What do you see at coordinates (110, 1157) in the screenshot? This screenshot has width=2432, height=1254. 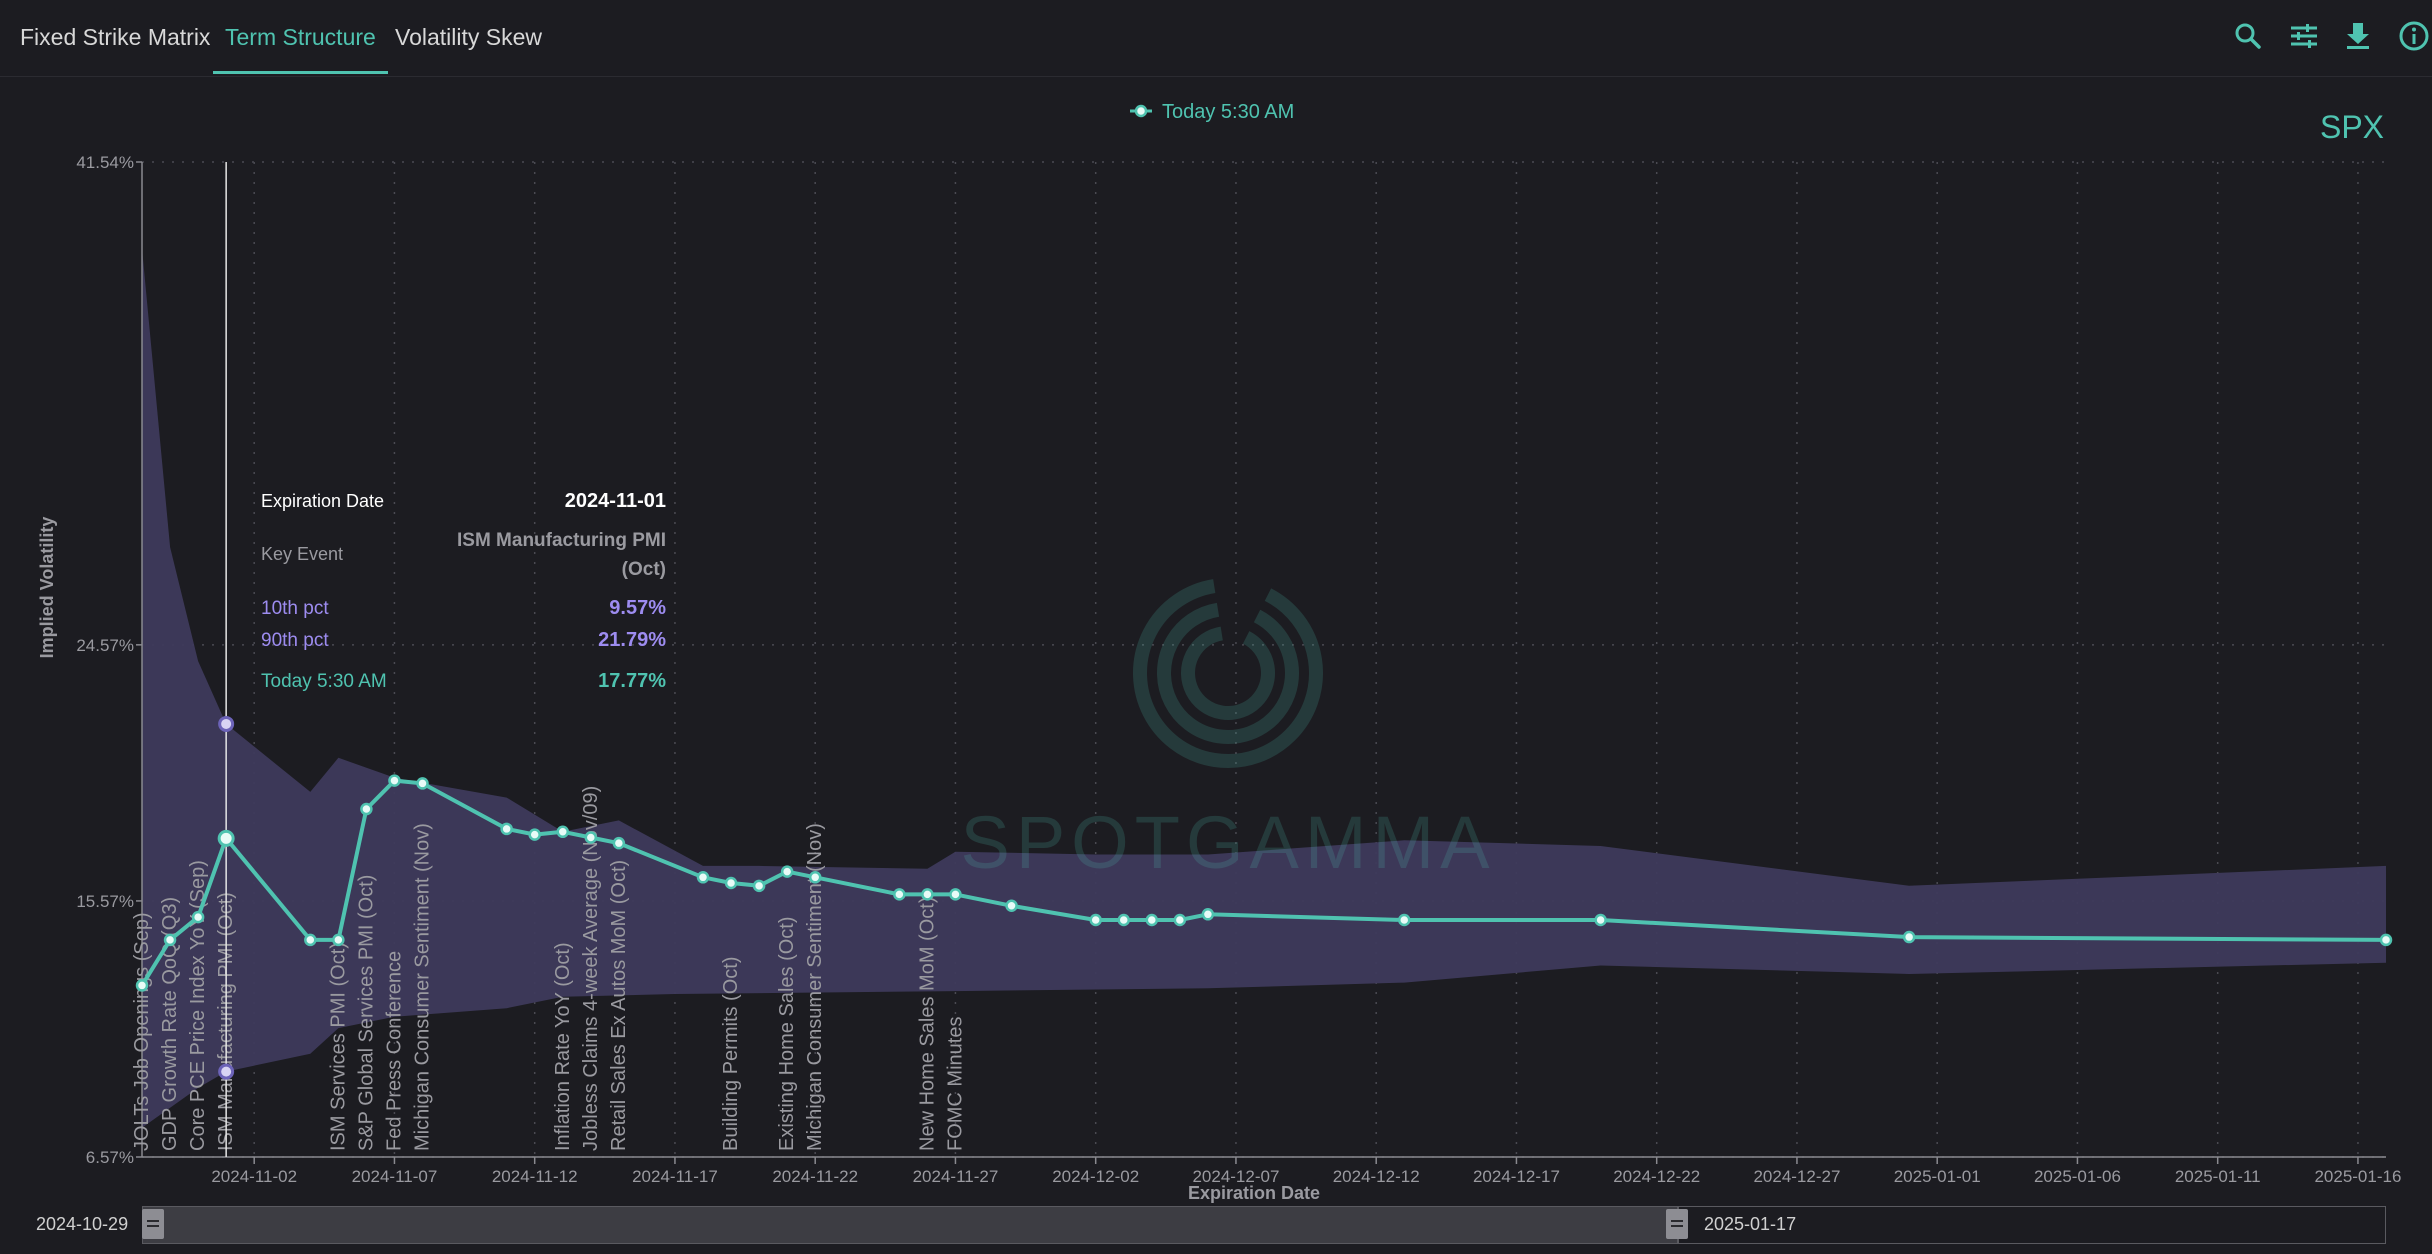 I see `y-tick-label: 6.57%` at bounding box center [110, 1157].